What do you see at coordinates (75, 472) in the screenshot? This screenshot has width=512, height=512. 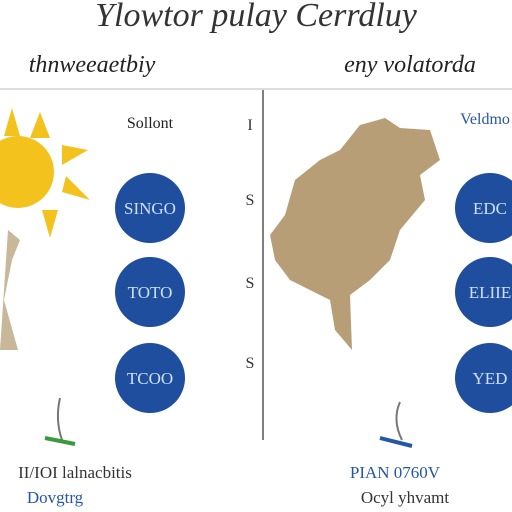 I see `footer-text: II/IOI lalnacbitis` at bounding box center [75, 472].